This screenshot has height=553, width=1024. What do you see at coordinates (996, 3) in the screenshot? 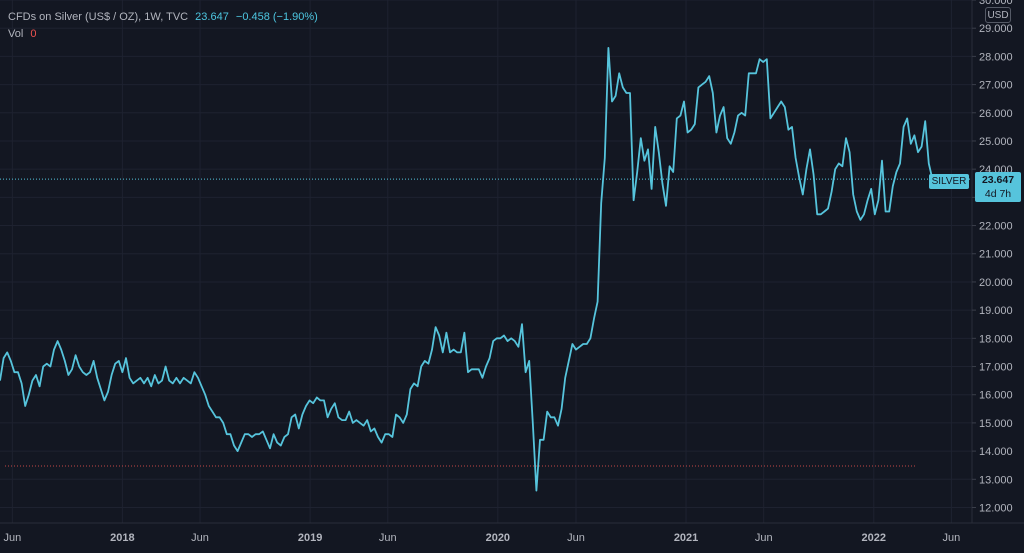
I see `y-tick-label: 30.000` at bounding box center [996, 3].